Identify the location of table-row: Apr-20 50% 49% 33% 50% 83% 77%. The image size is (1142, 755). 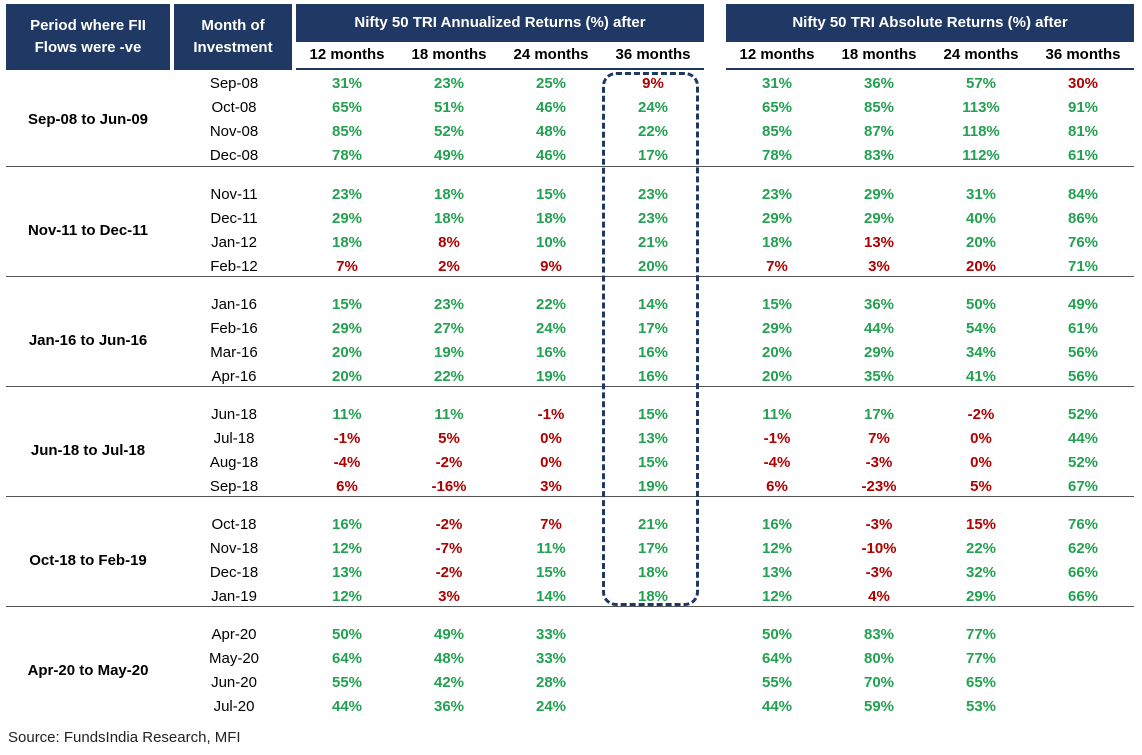
(570, 635).